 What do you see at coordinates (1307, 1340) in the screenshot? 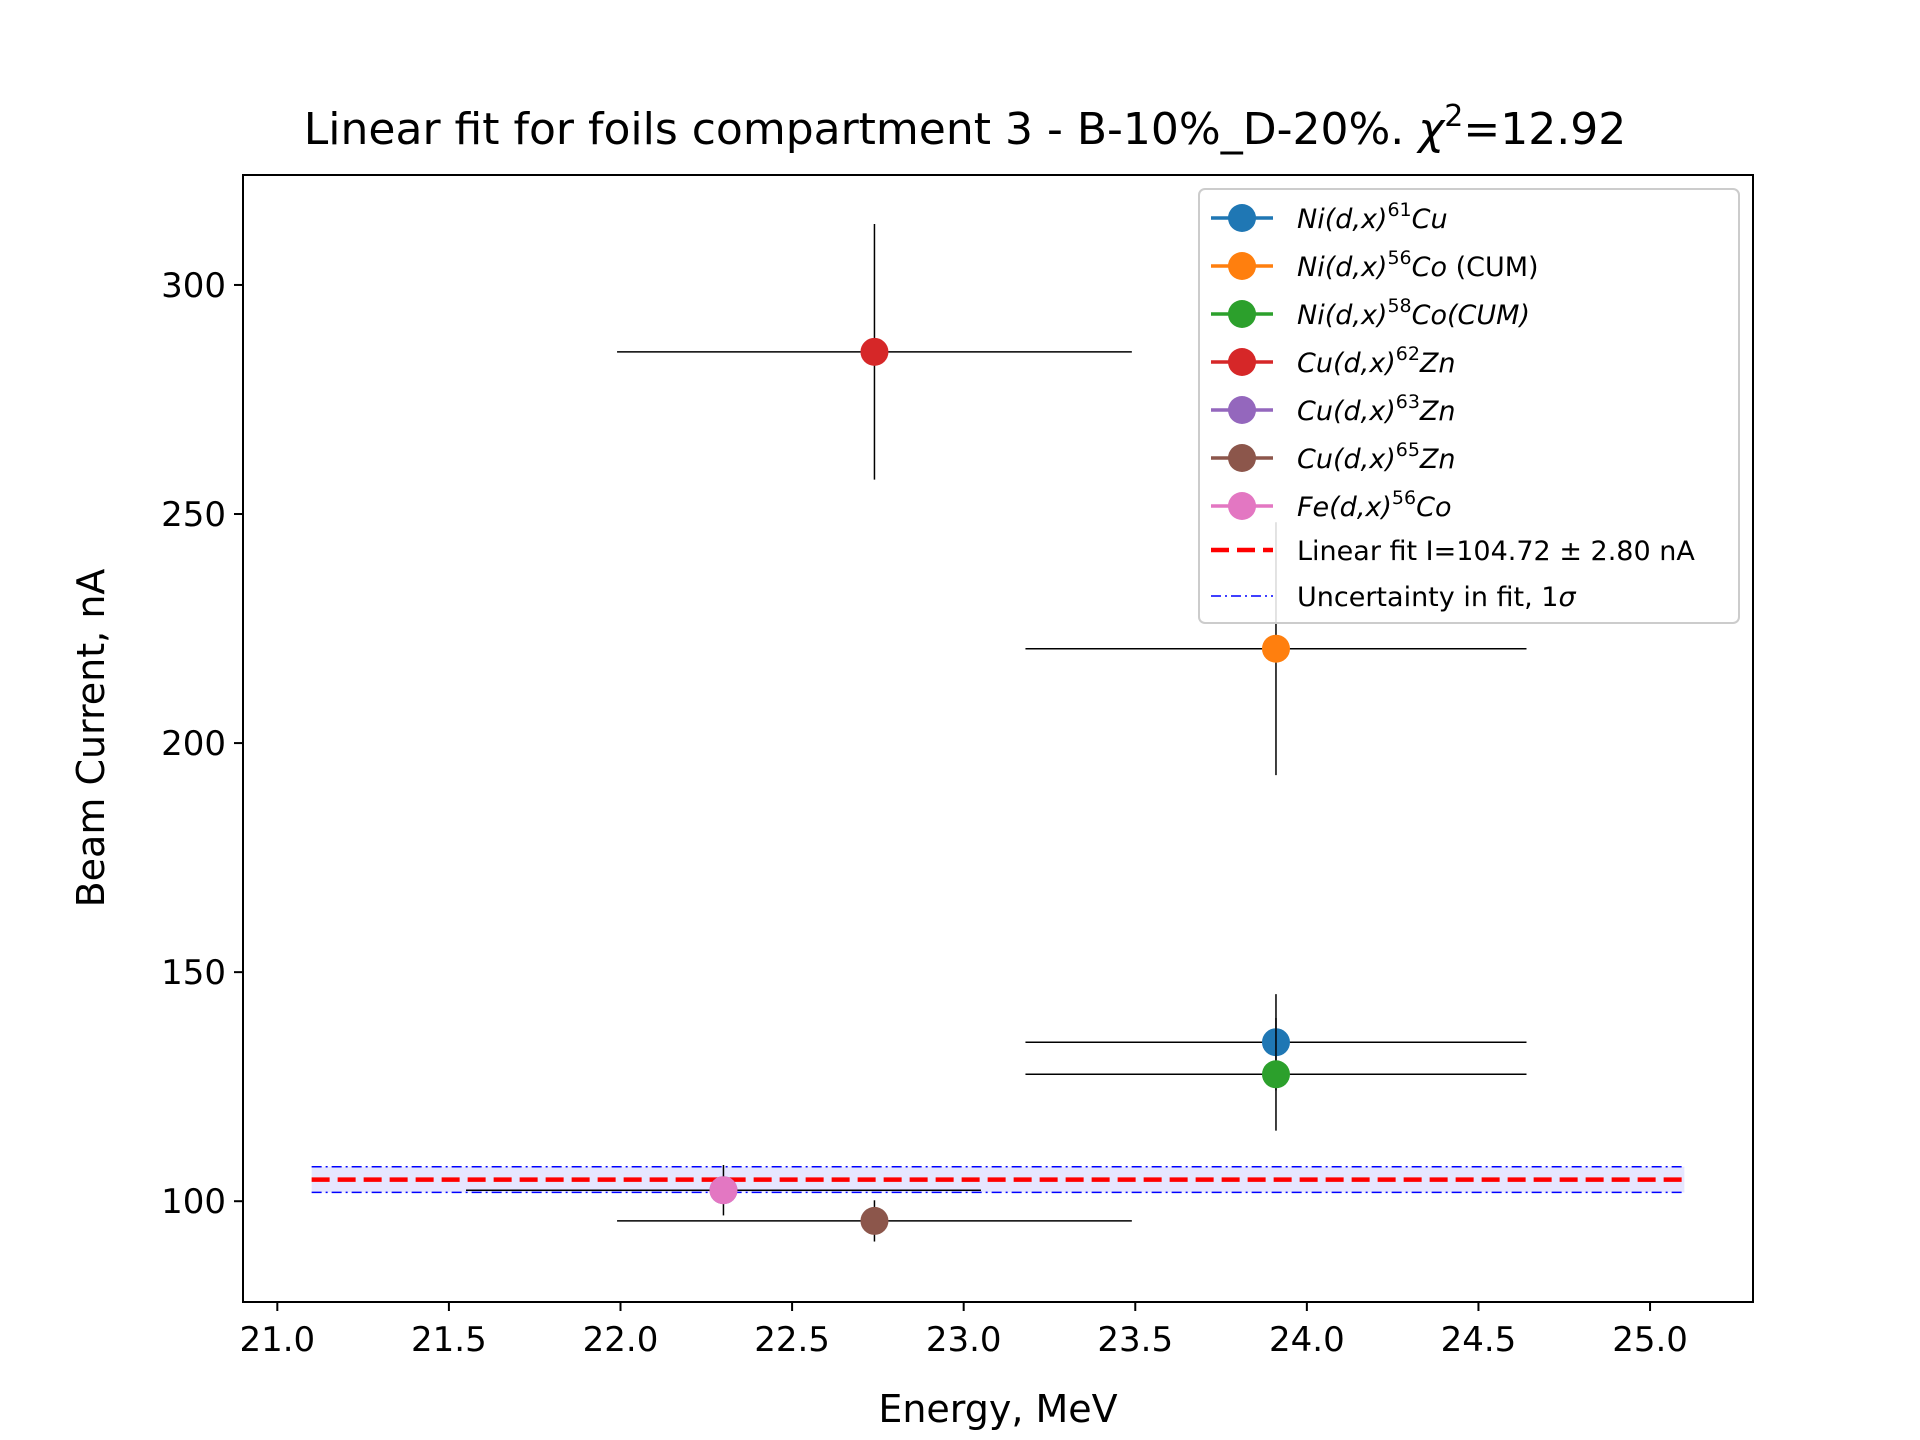
I see `x-tick-label: 24.0` at bounding box center [1307, 1340].